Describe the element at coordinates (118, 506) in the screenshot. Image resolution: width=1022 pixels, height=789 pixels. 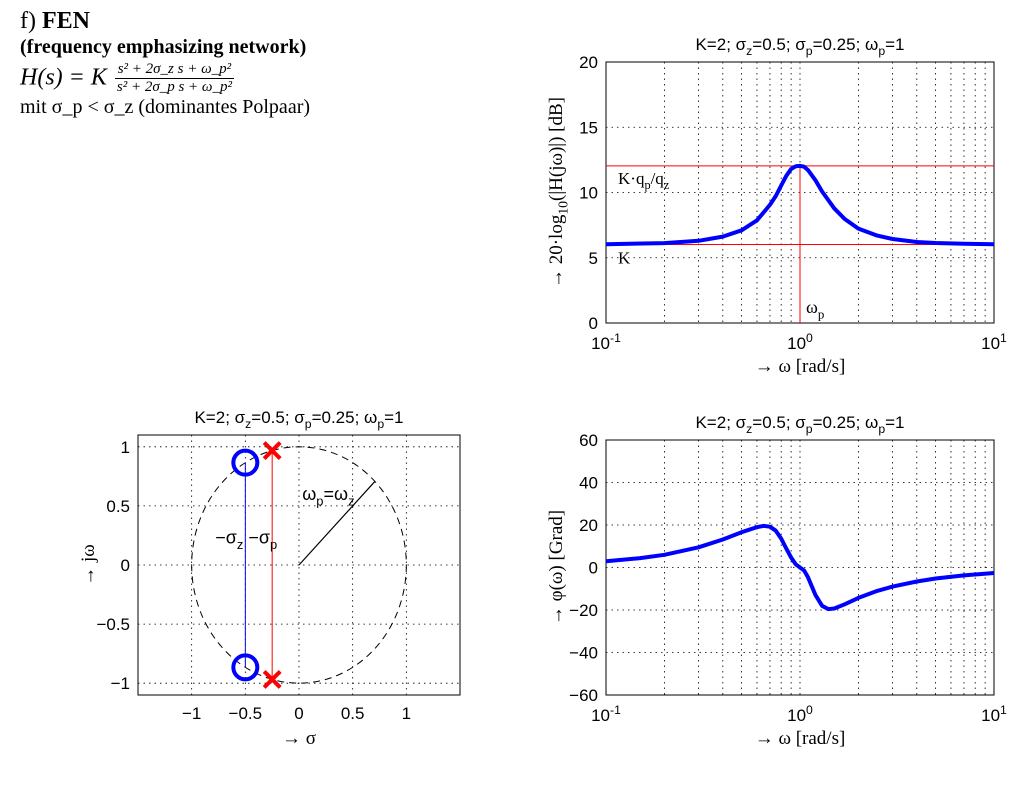
I see `y-tick-label: 0.5` at that location.